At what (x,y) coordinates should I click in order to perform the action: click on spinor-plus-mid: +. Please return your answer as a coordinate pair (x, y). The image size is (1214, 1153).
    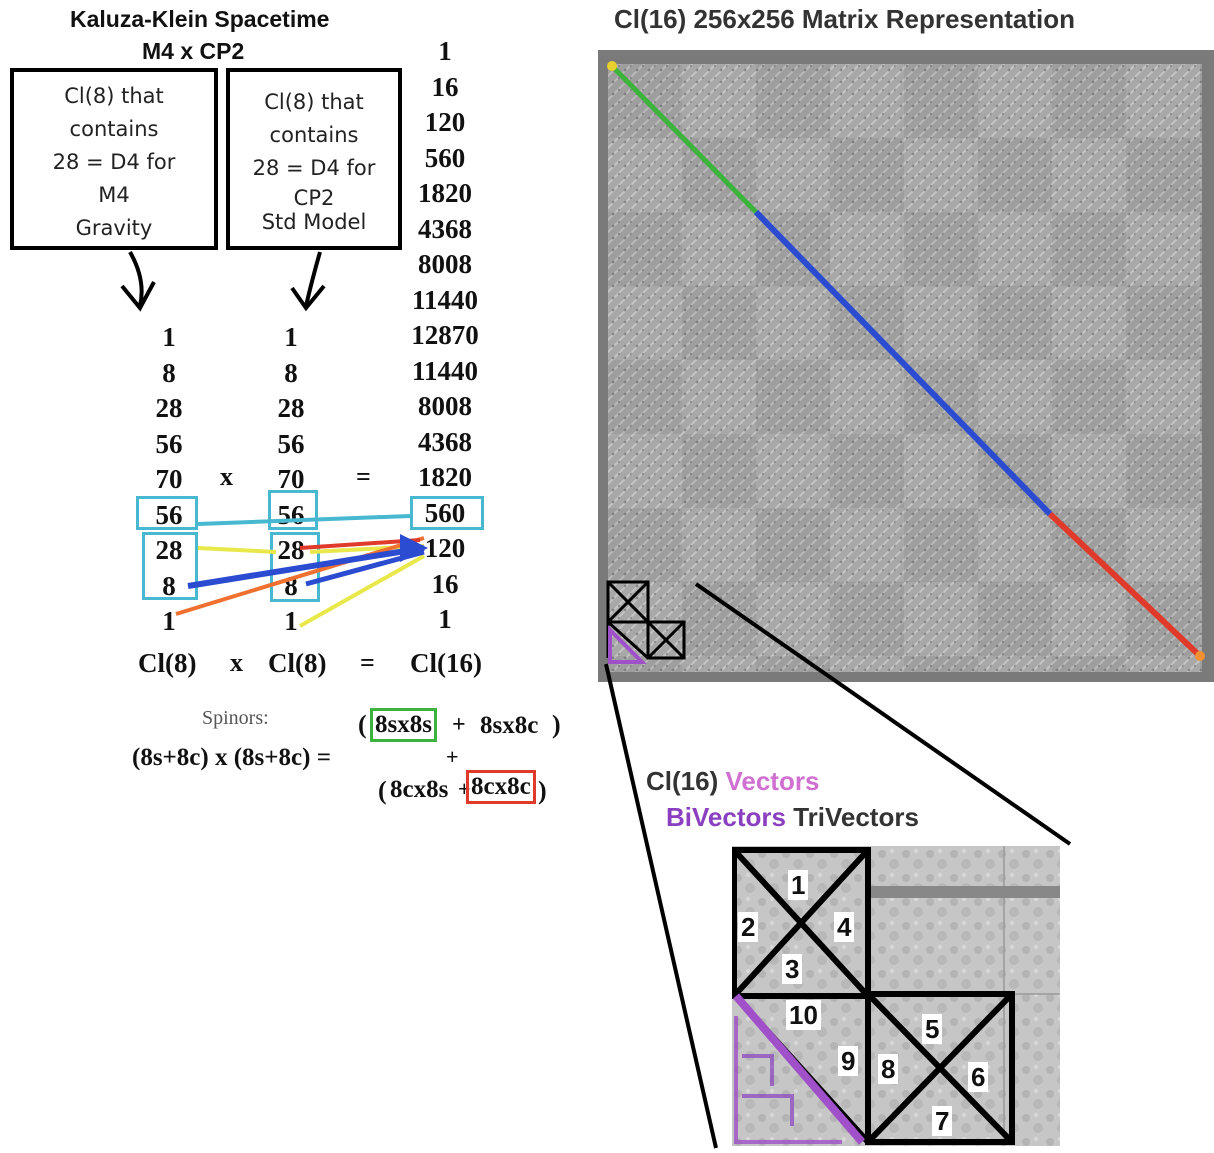
    Looking at the image, I should click on (452, 756).